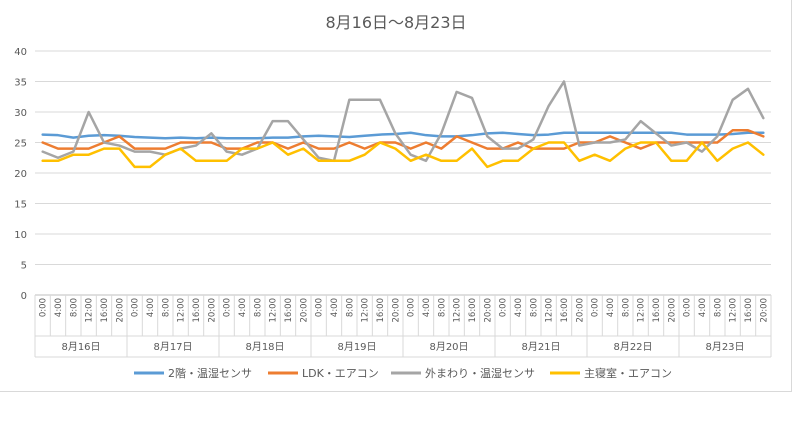  Describe the element at coordinates (80, 347) in the screenshot. I see `x-day-label: 8月16日` at that location.